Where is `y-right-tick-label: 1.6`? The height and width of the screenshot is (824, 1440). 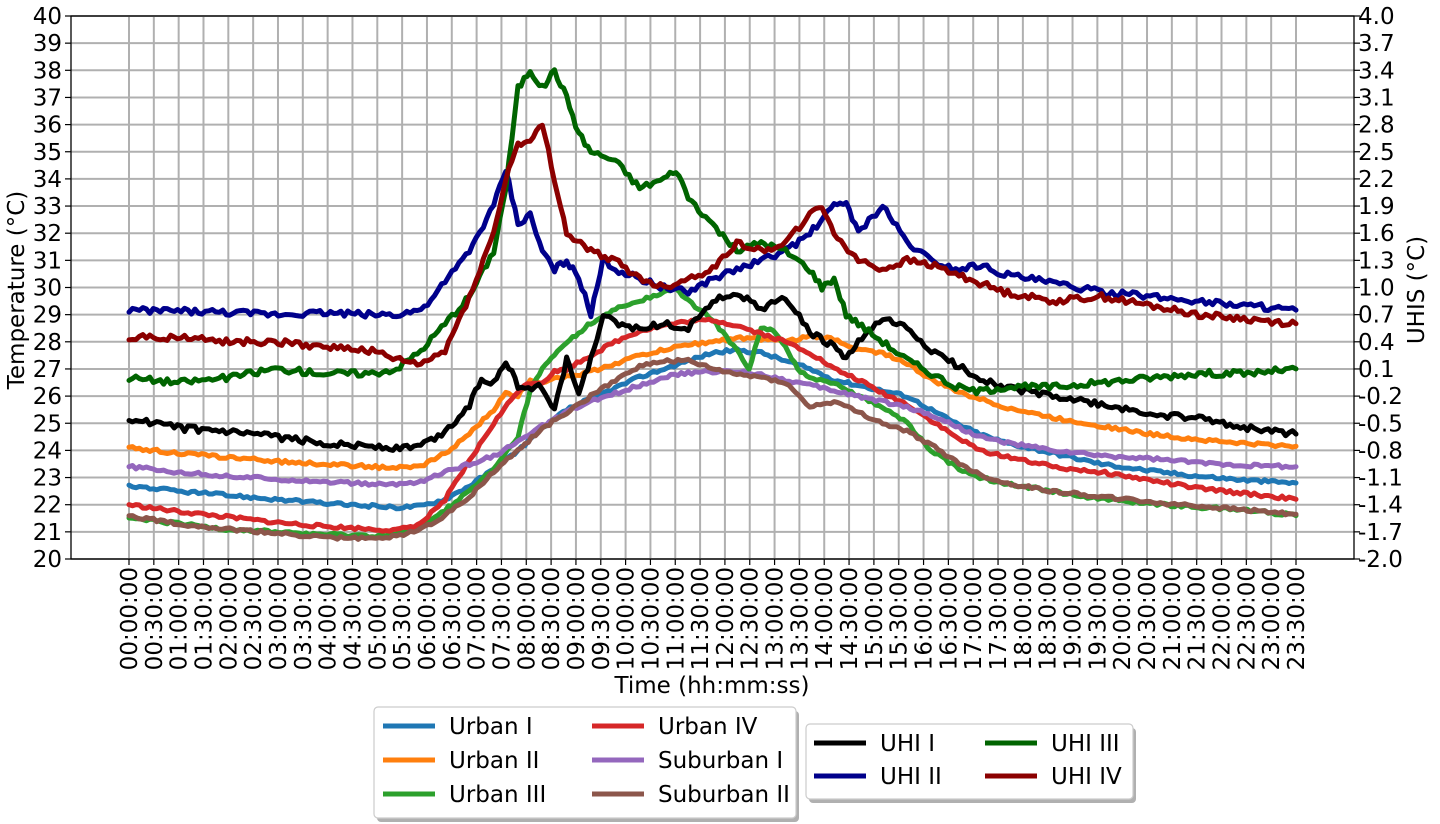 y-right-tick-label: 1.6 is located at coordinates (1376, 234).